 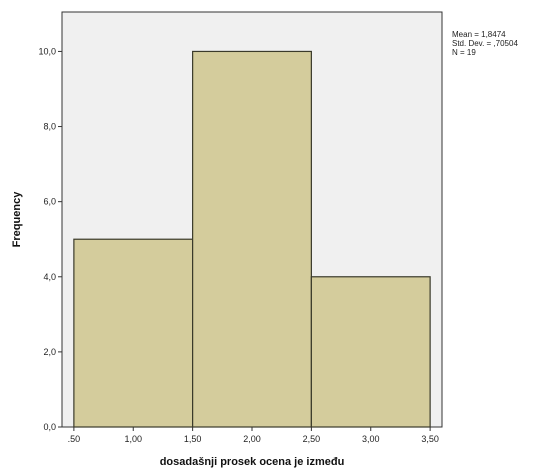 What do you see at coordinates (252, 439) in the screenshot?
I see `x-tick-label: 2,00` at bounding box center [252, 439].